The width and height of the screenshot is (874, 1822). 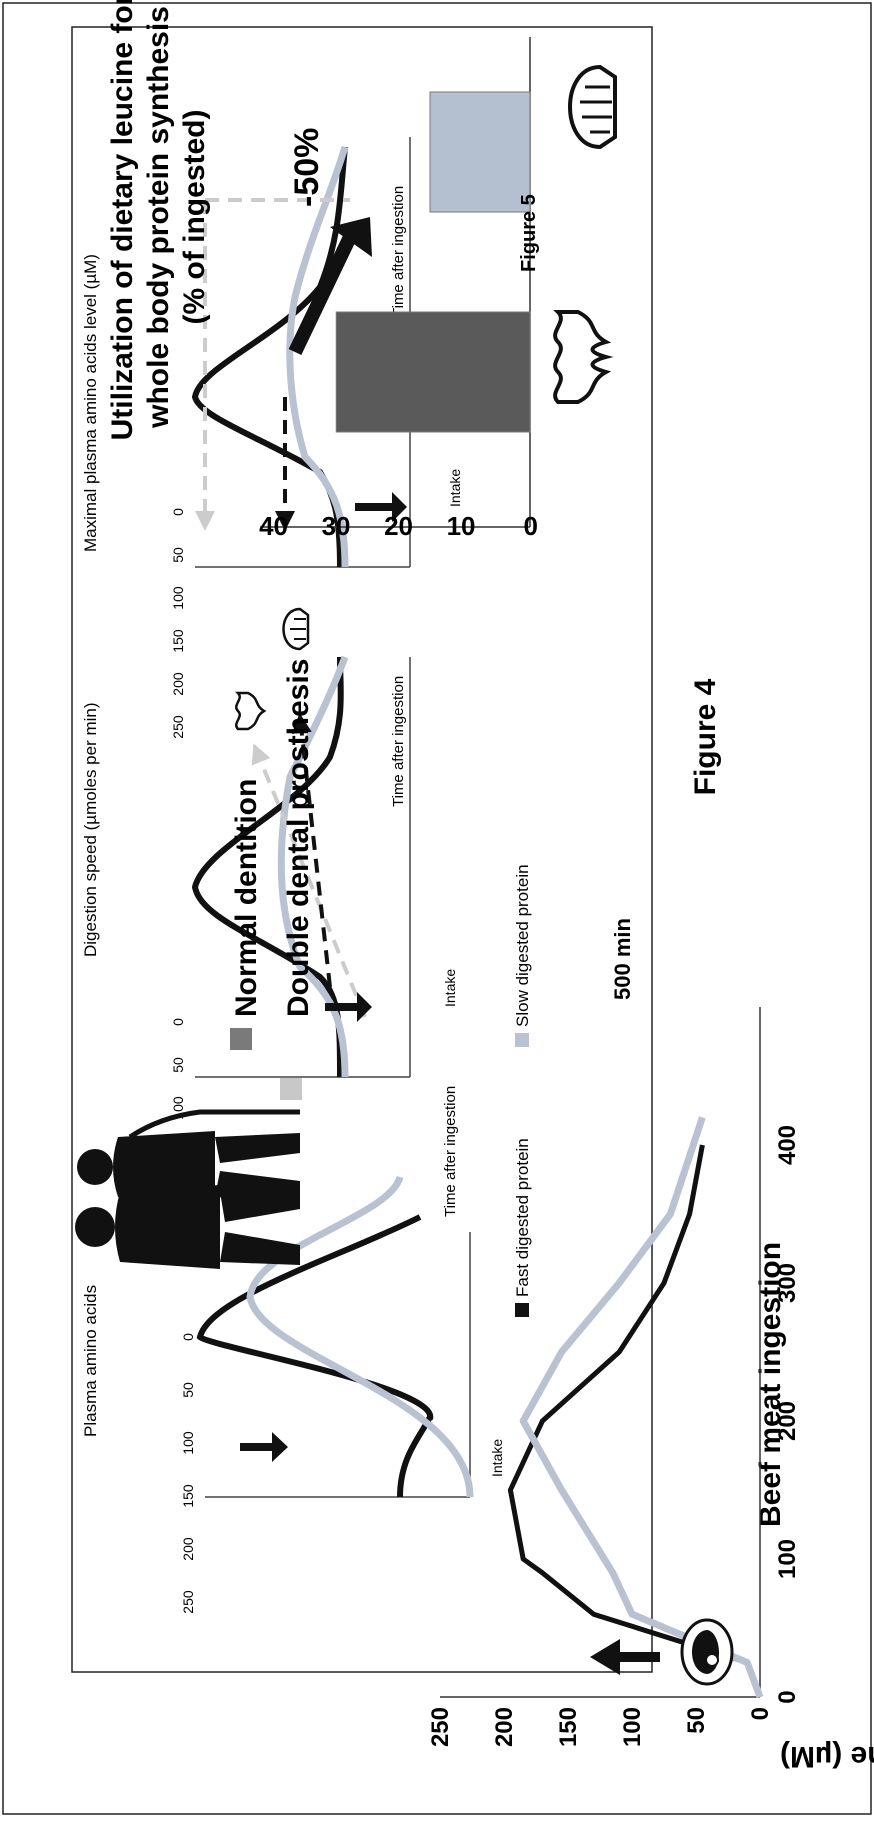 I want to click on panel2-grey-dashed-arrow, so click(x=309, y=880).